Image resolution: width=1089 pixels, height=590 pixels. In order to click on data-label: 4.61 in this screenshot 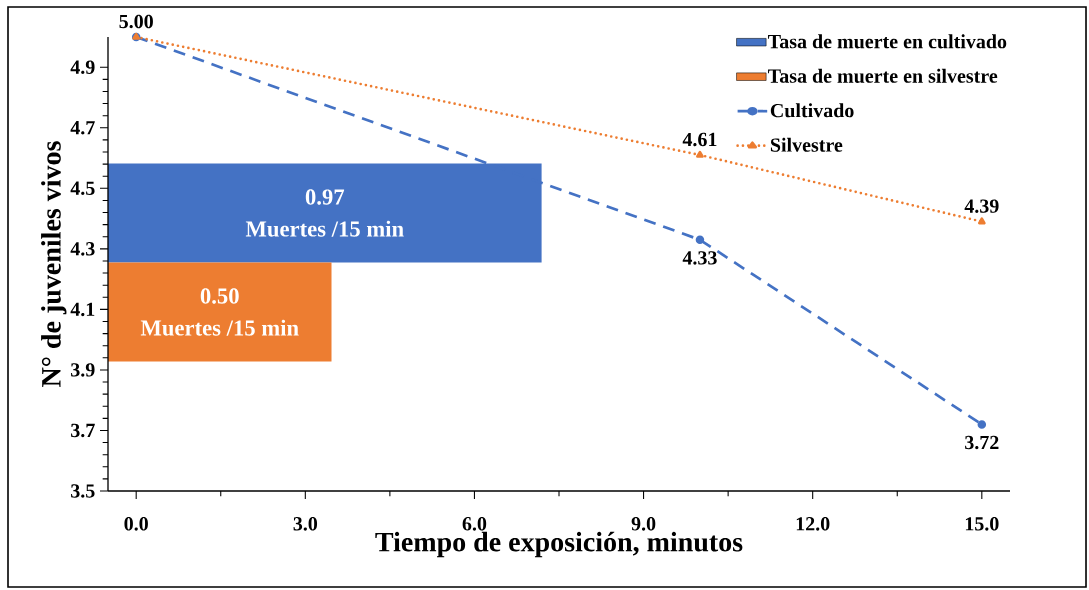, I will do `click(699, 139)`.